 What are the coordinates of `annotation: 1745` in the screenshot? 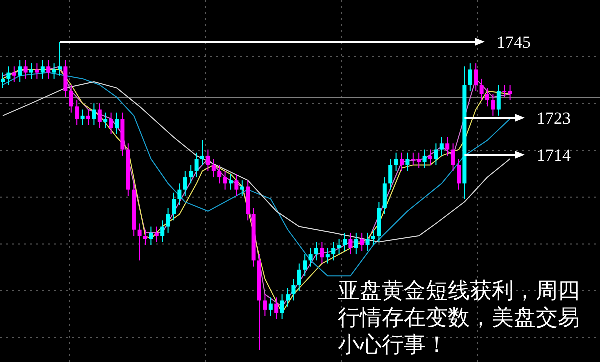 It's located at (514, 42).